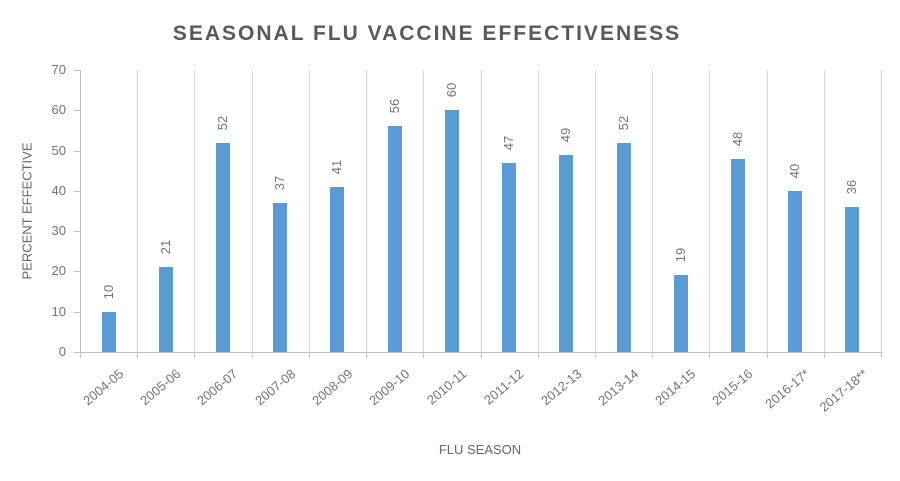 Image resolution: width=900 pixels, height=481 pixels. Describe the element at coordinates (680, 255) in the screenshot. I see `bar-value-label: 19` at that location.